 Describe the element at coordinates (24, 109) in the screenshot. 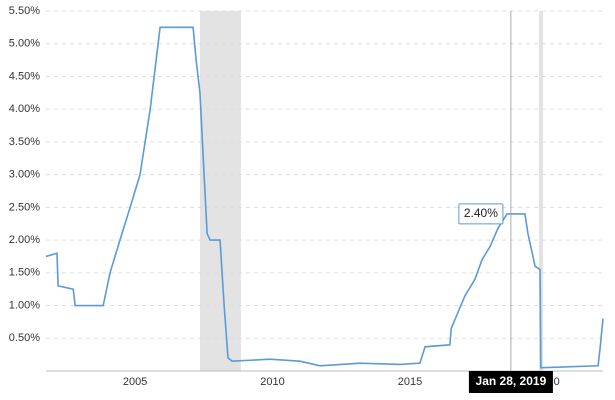

I see `y-tick-label: 4.00%` at that location.